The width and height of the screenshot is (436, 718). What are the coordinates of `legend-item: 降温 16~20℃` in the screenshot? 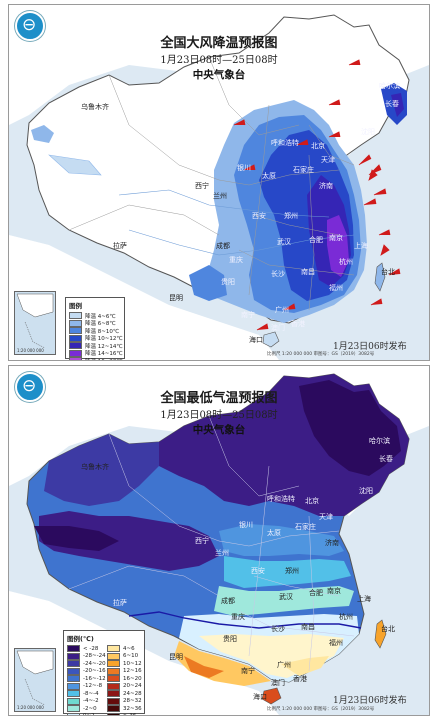 It's located at (95, 358).